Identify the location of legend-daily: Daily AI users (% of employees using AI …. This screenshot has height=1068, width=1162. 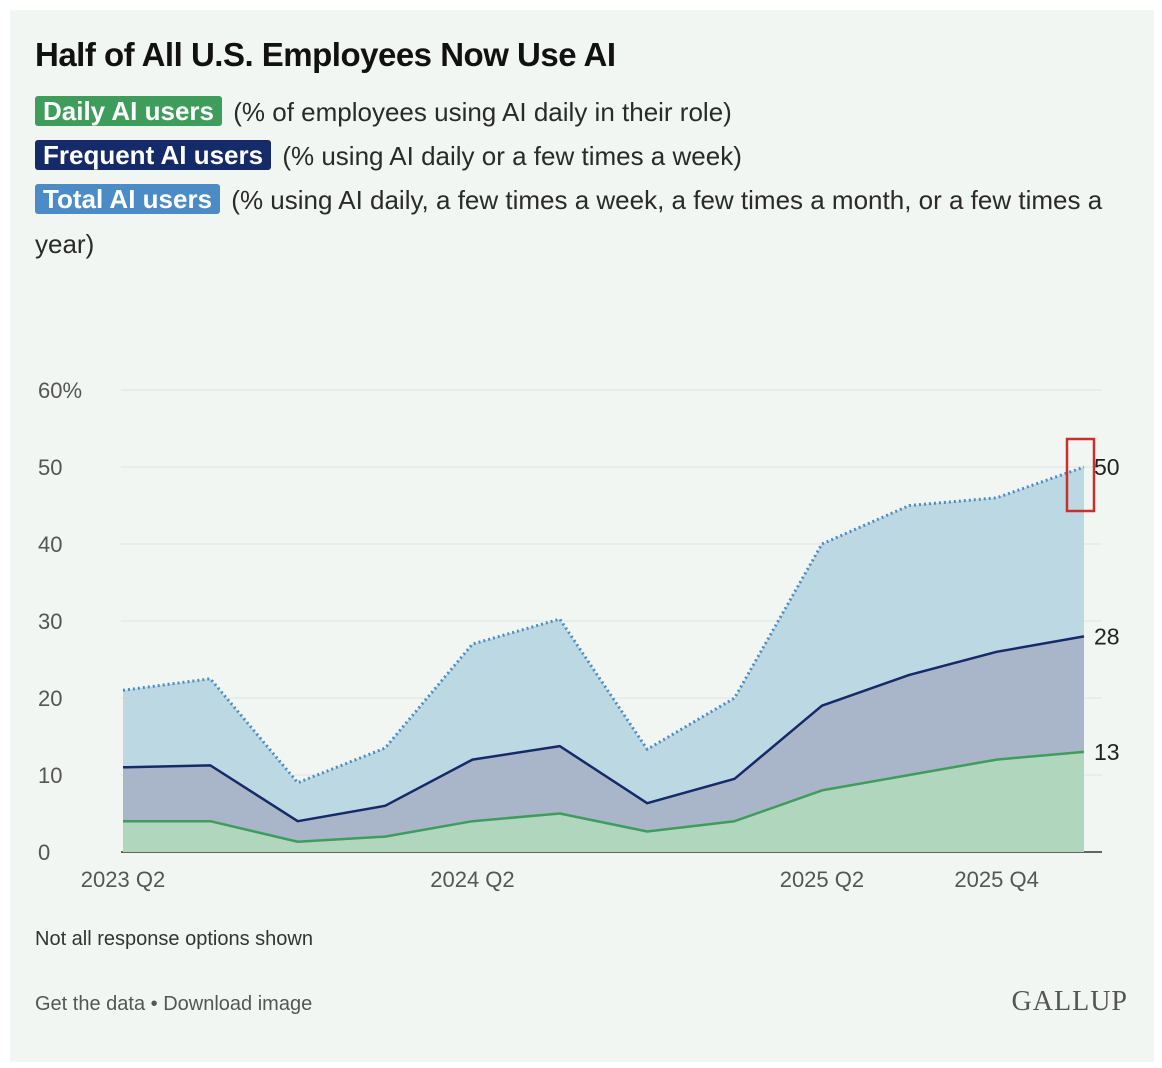
(575, 112).